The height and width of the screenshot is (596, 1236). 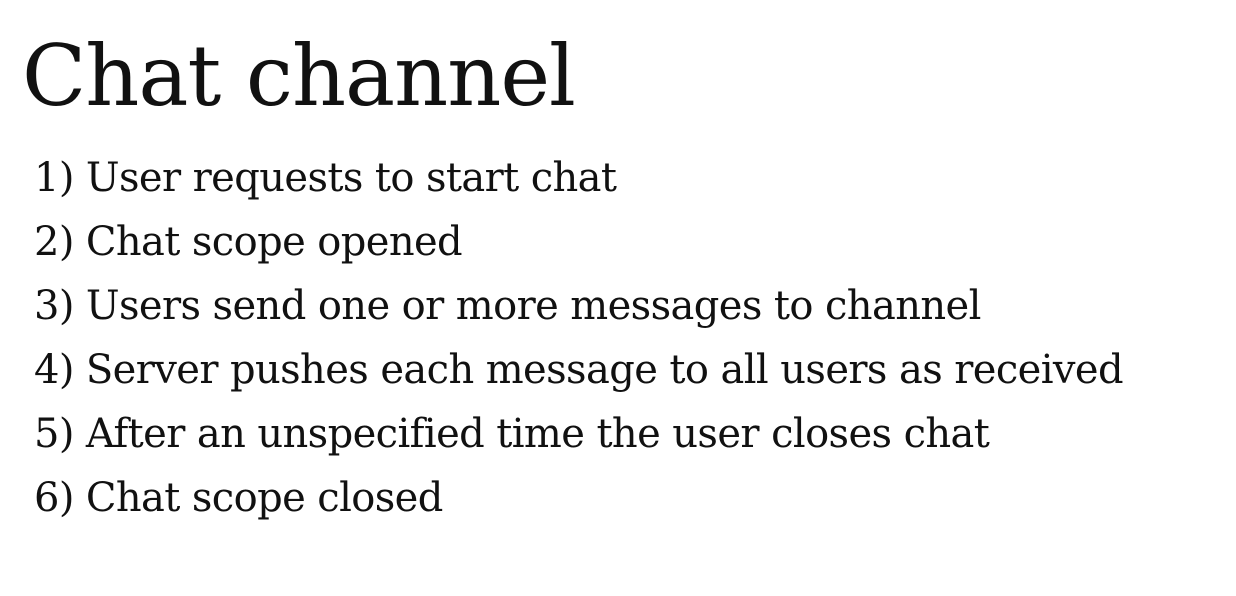 I want to click on step-number: 2), so click(x=54, y=242).